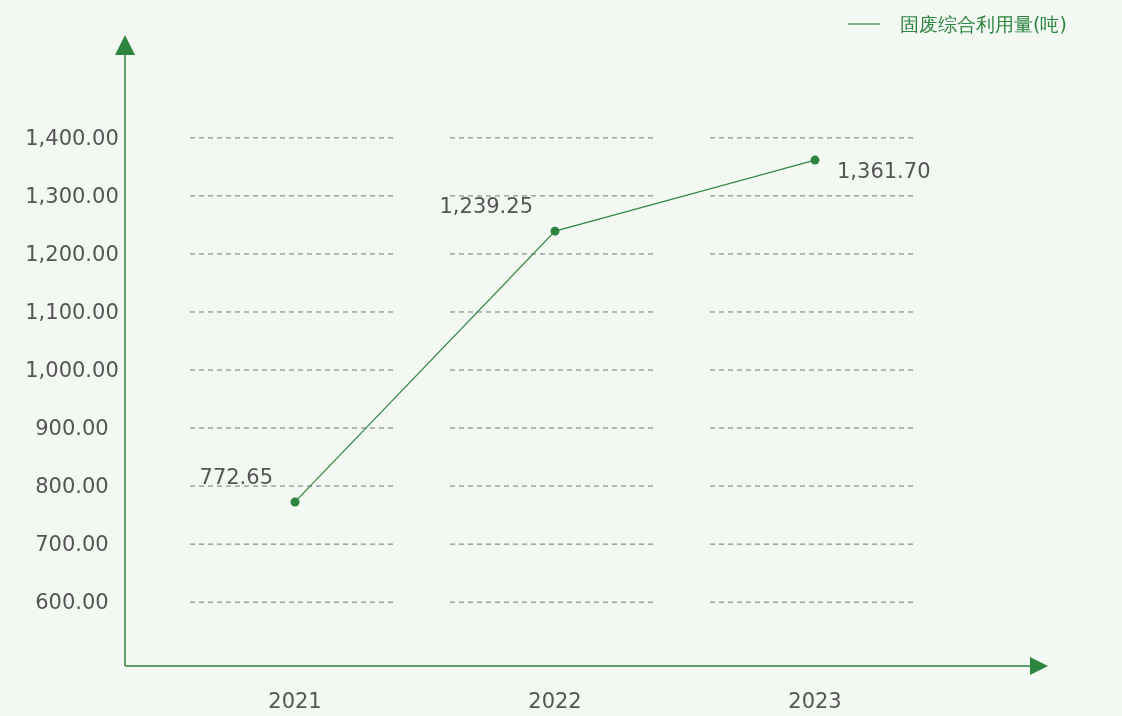  I want to click on data-label: 1,361.70, so click(884, 171).